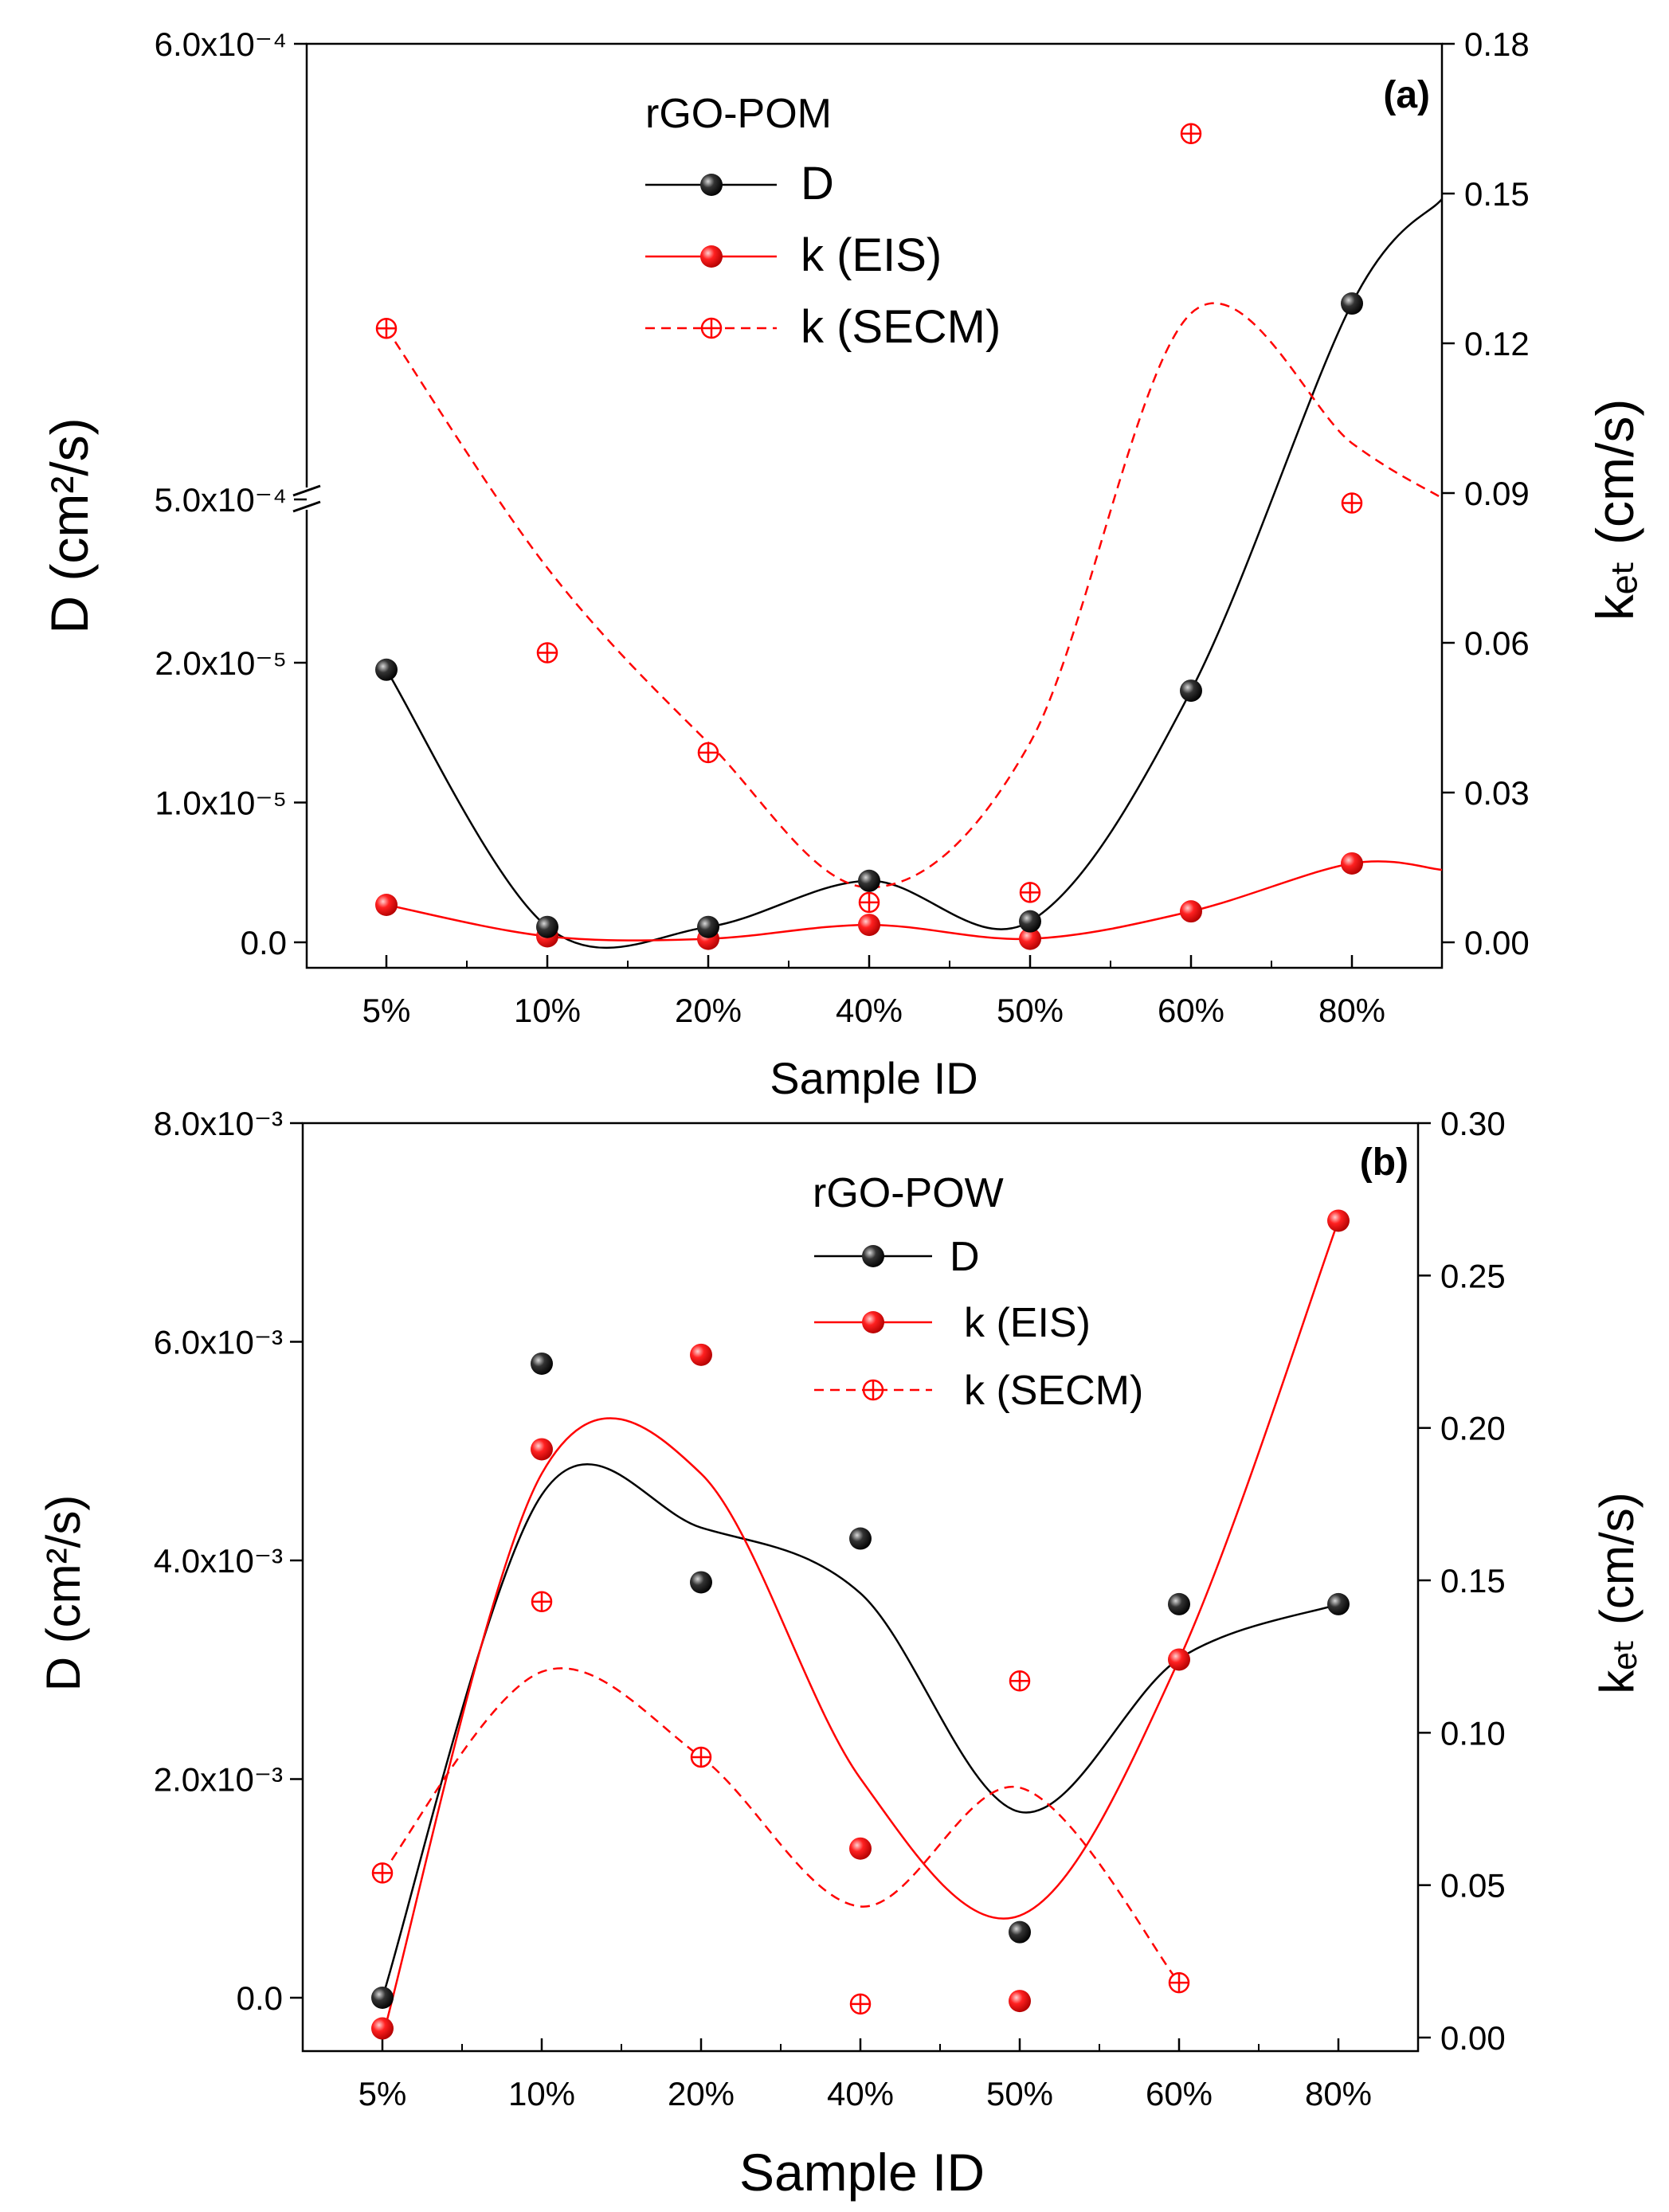 The width and height of the screenshot is (1669, 2212). What do you see at coordinates (219, 1780) in the screenshot?
I see `left-tick-label-b: 2.0x10⁻³` at bounding box center [219, 1780].